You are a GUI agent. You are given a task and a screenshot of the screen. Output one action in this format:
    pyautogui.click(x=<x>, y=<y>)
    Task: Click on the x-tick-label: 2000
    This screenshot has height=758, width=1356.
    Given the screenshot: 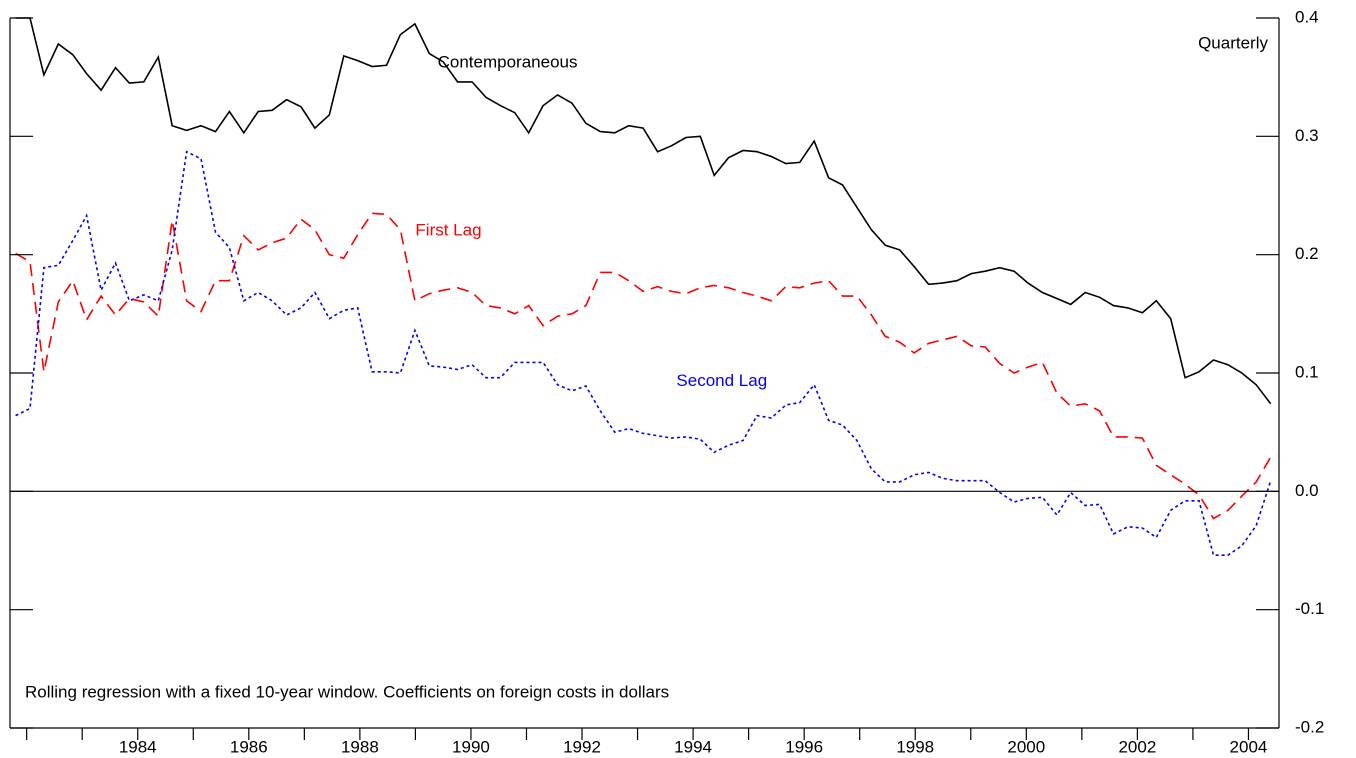 What is the action you would take?
    pyautogui.click(x=1026, y=746)
    